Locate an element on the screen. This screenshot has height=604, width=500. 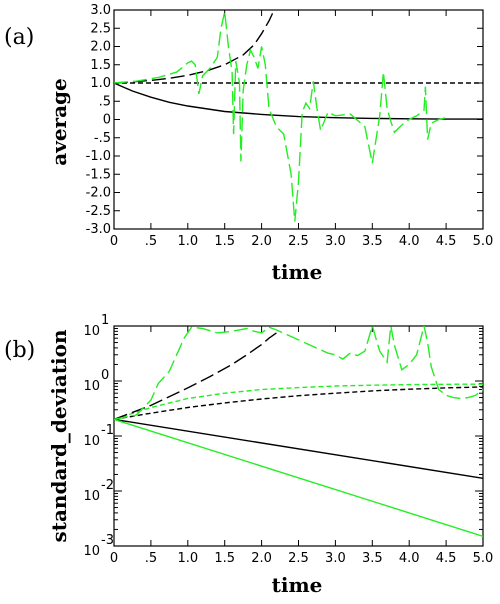
y-tick-label-a: -1.5 is located at coordinates (98, 174).